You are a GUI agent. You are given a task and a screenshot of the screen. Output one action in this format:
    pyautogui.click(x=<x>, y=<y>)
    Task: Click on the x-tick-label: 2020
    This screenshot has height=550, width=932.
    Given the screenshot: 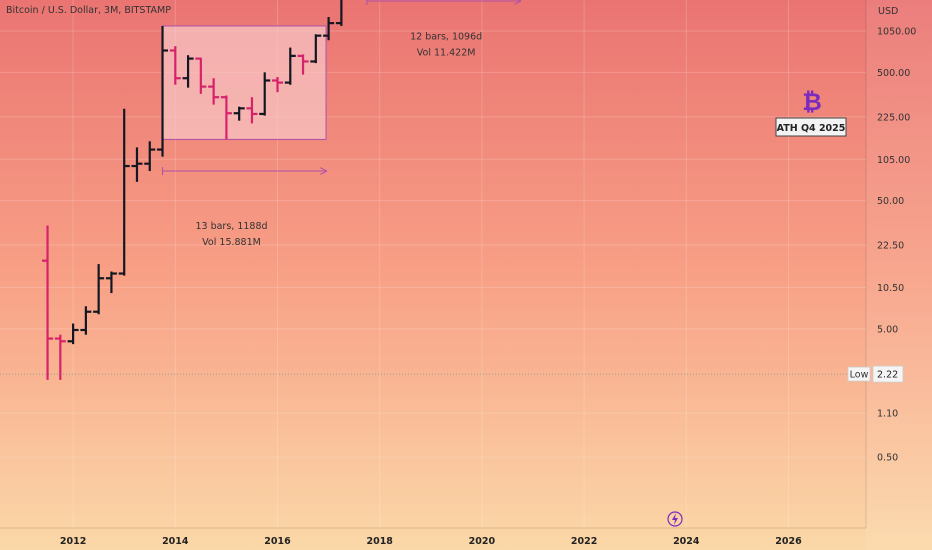 What is the action you would take?
    pyautogui.click(x=482, y=541)
    